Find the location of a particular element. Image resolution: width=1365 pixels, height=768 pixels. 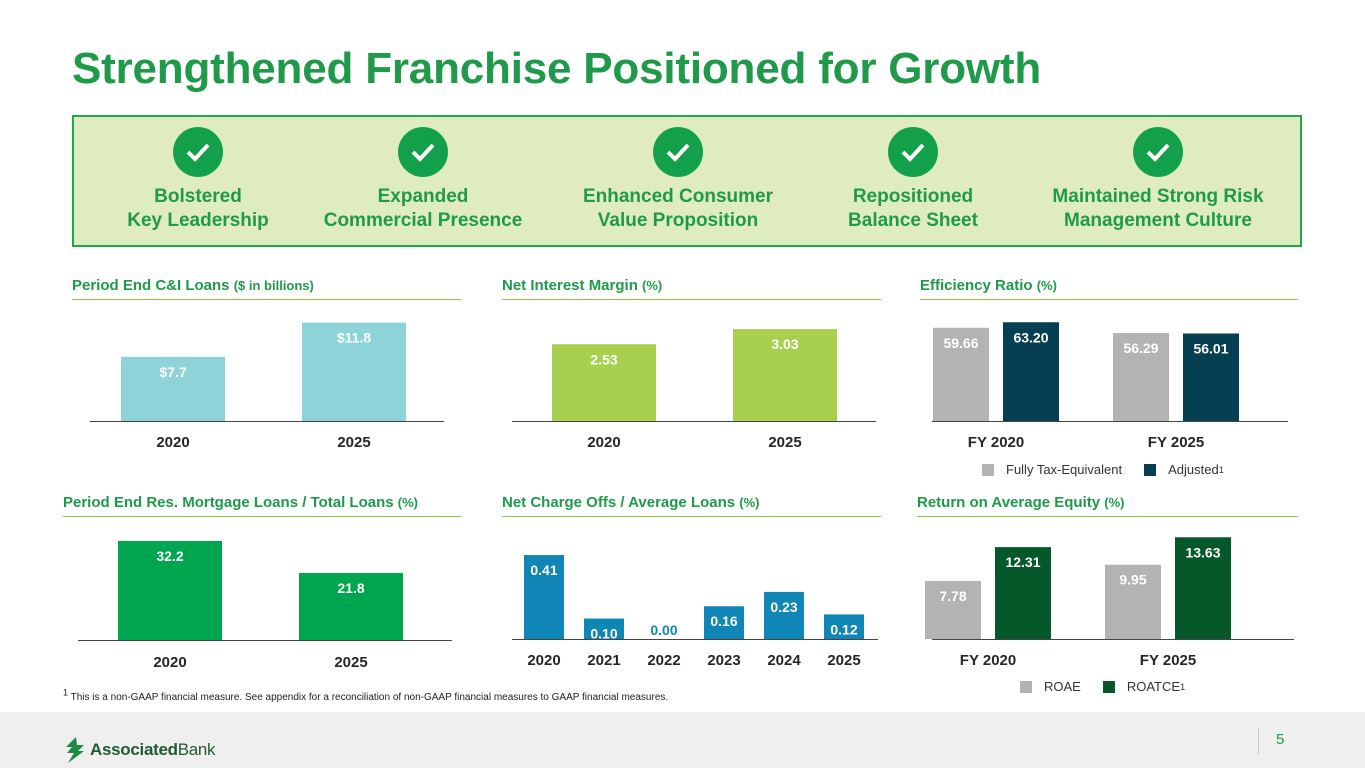

pillar-label-line1: Expanded is located at coordinates (423, 196).